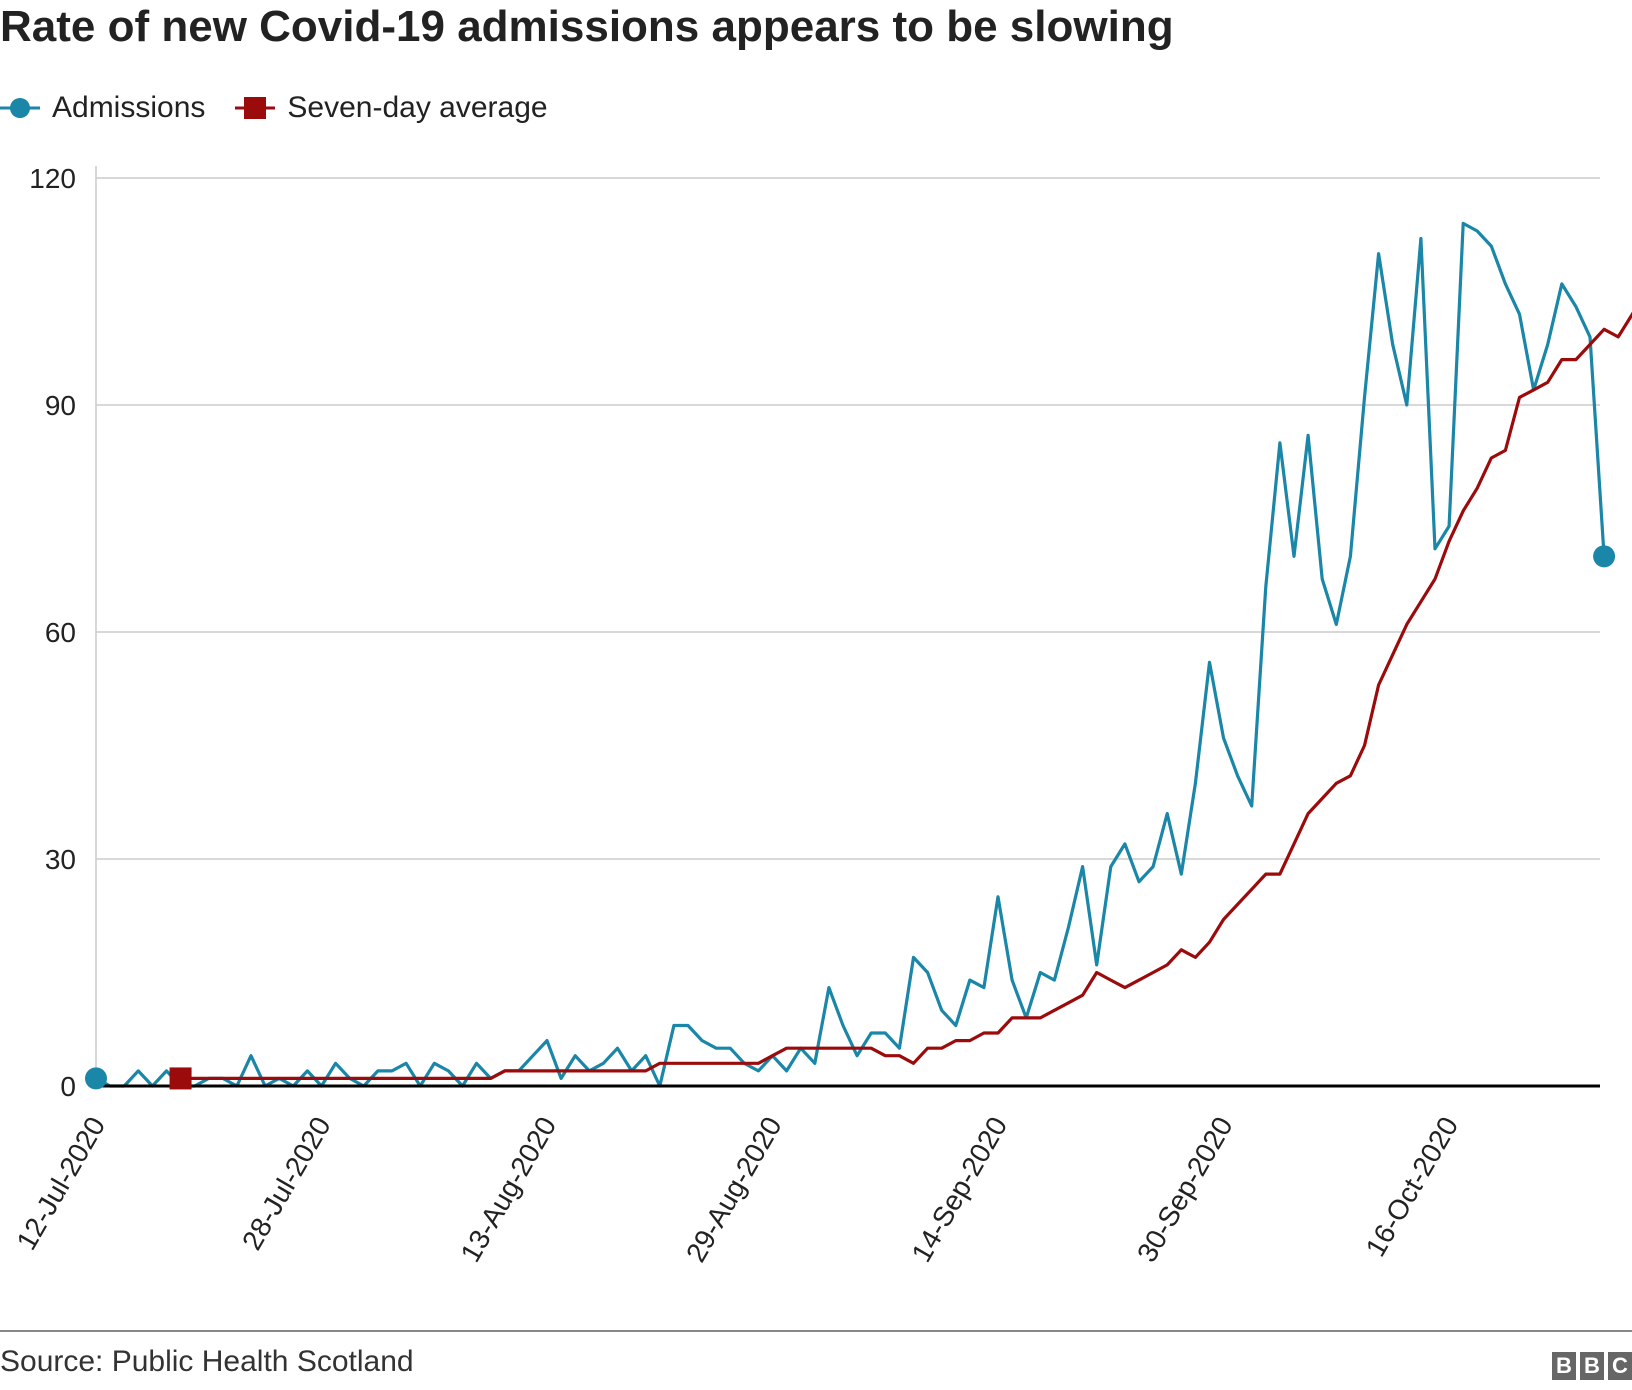 This screenshot has height=1390, width=1632. Describe the element at coordinates (60, 1184) in the screenshot. I see `x-tick-label: 12-Jul-2020` at that location.